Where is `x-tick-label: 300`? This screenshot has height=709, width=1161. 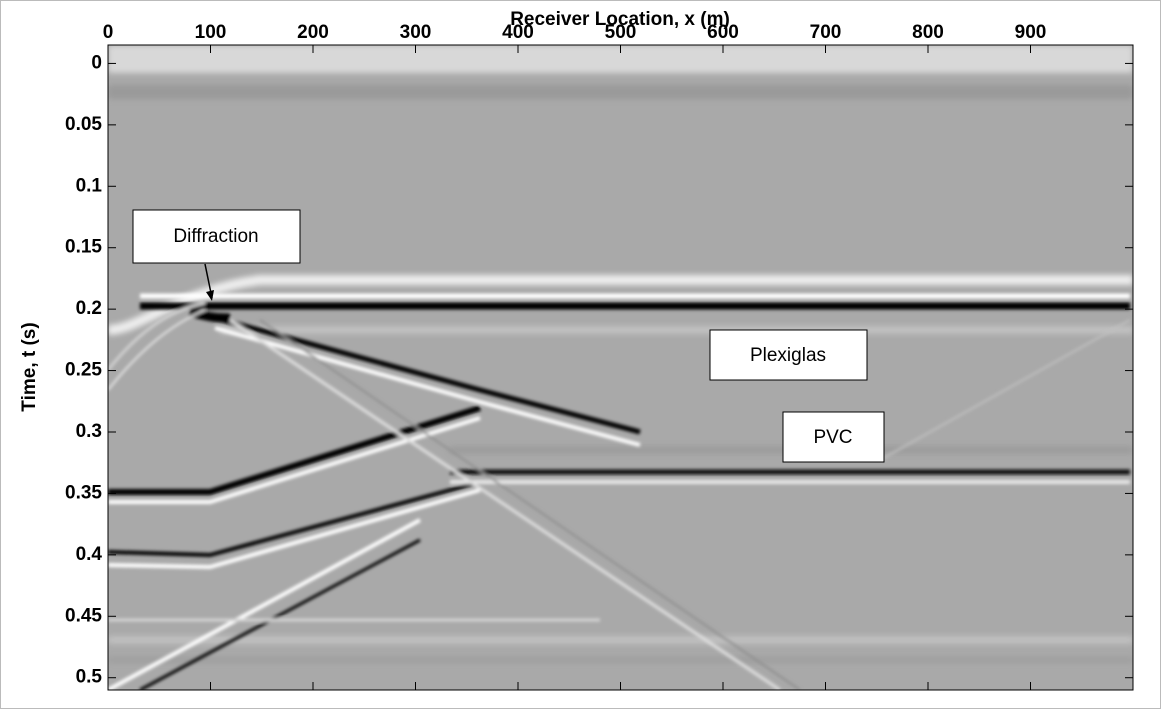
x-tick-label: 300 is located at coordinates (416, 32).